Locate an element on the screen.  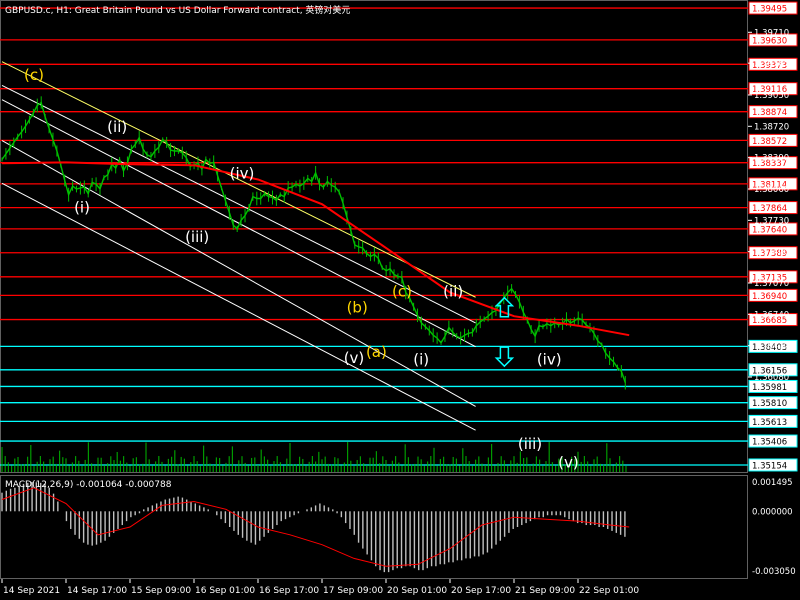
down-arrow-icon is located at coordinates (504, 357).